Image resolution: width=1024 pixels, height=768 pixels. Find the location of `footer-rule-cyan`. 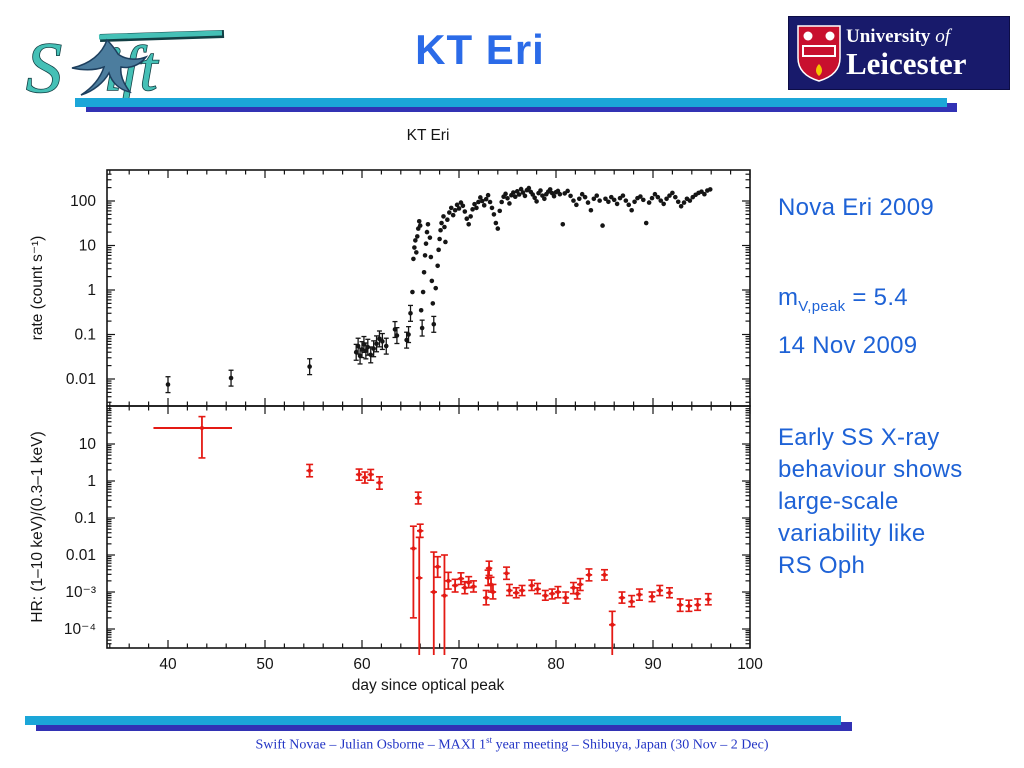

footer-rule-cyan is located at coordinates (433, 720).